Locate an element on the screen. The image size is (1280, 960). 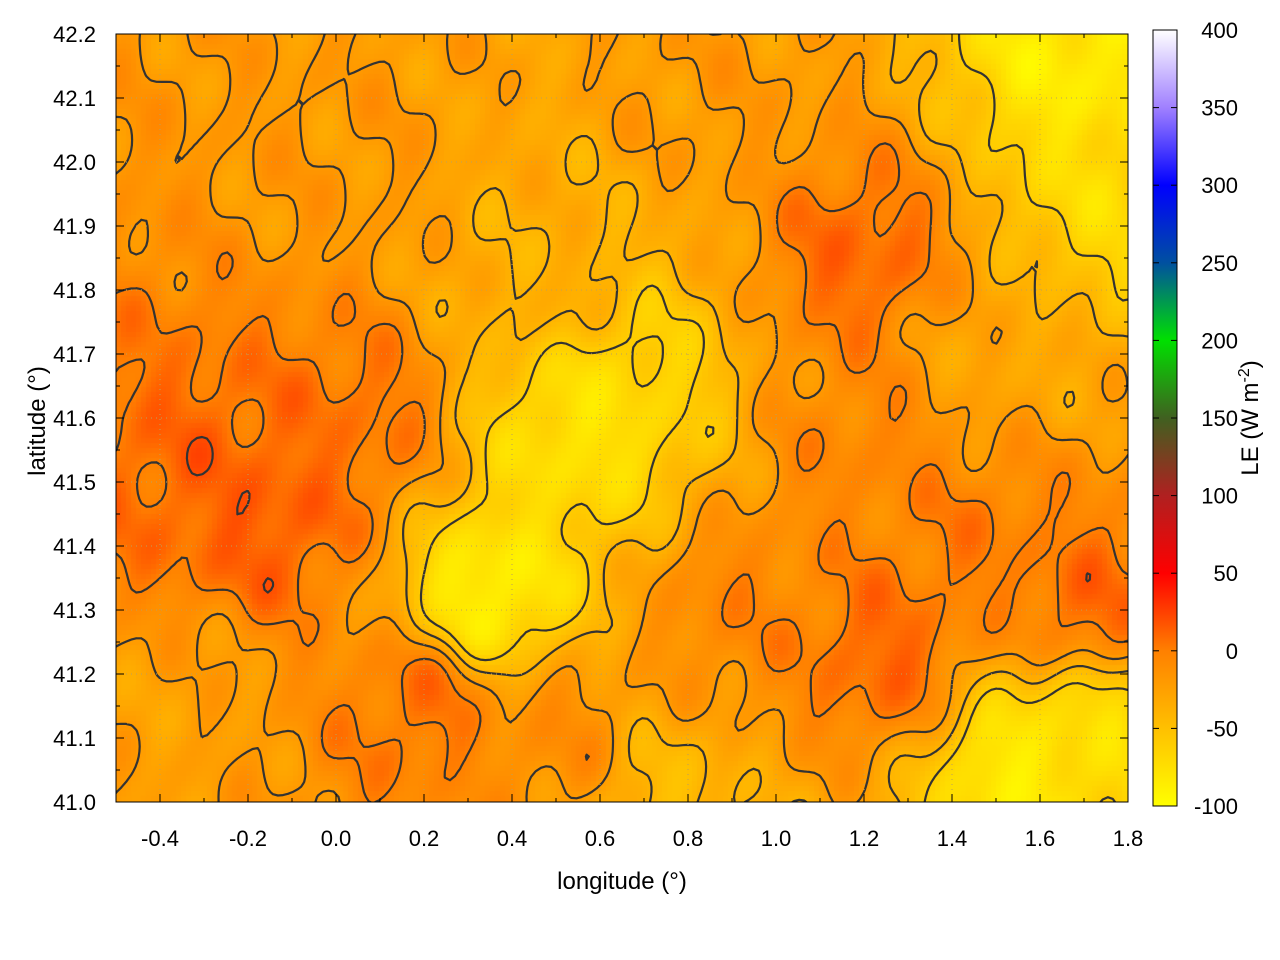
x-tick-label: 0.4 is located at coordinates (512, 838).